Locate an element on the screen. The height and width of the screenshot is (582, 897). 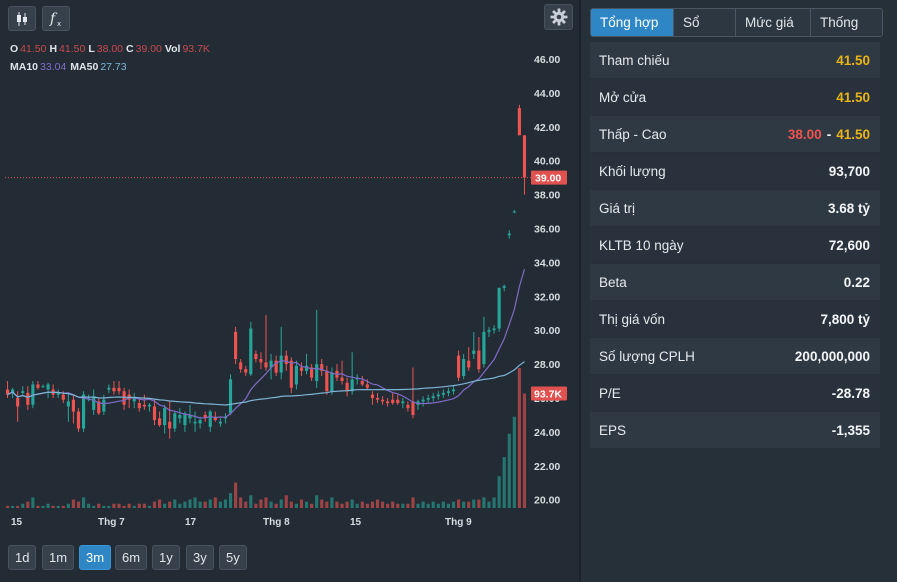
stat-row: Tham chiếu 41.50 is located at coordinates (735, 60).